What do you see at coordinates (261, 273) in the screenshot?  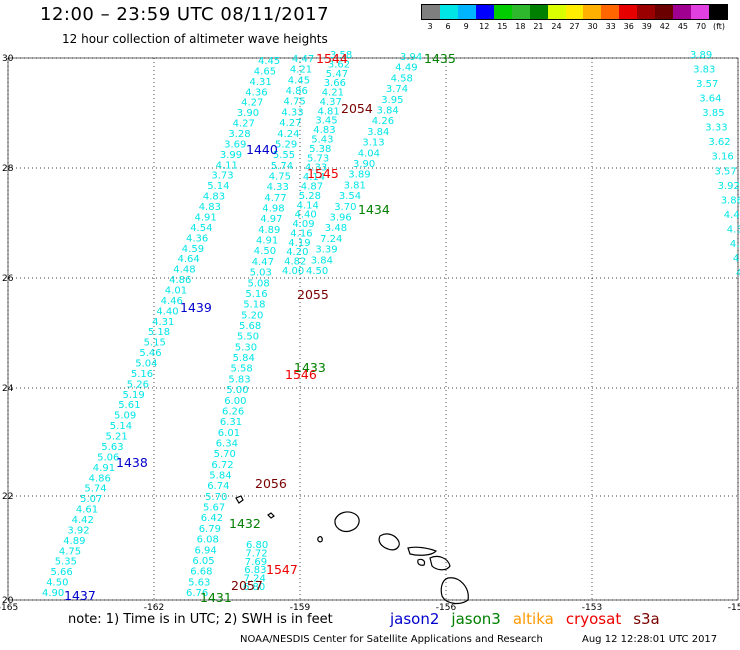 I see `wave-height-label: 5.03` at bounding box center [261, 273].